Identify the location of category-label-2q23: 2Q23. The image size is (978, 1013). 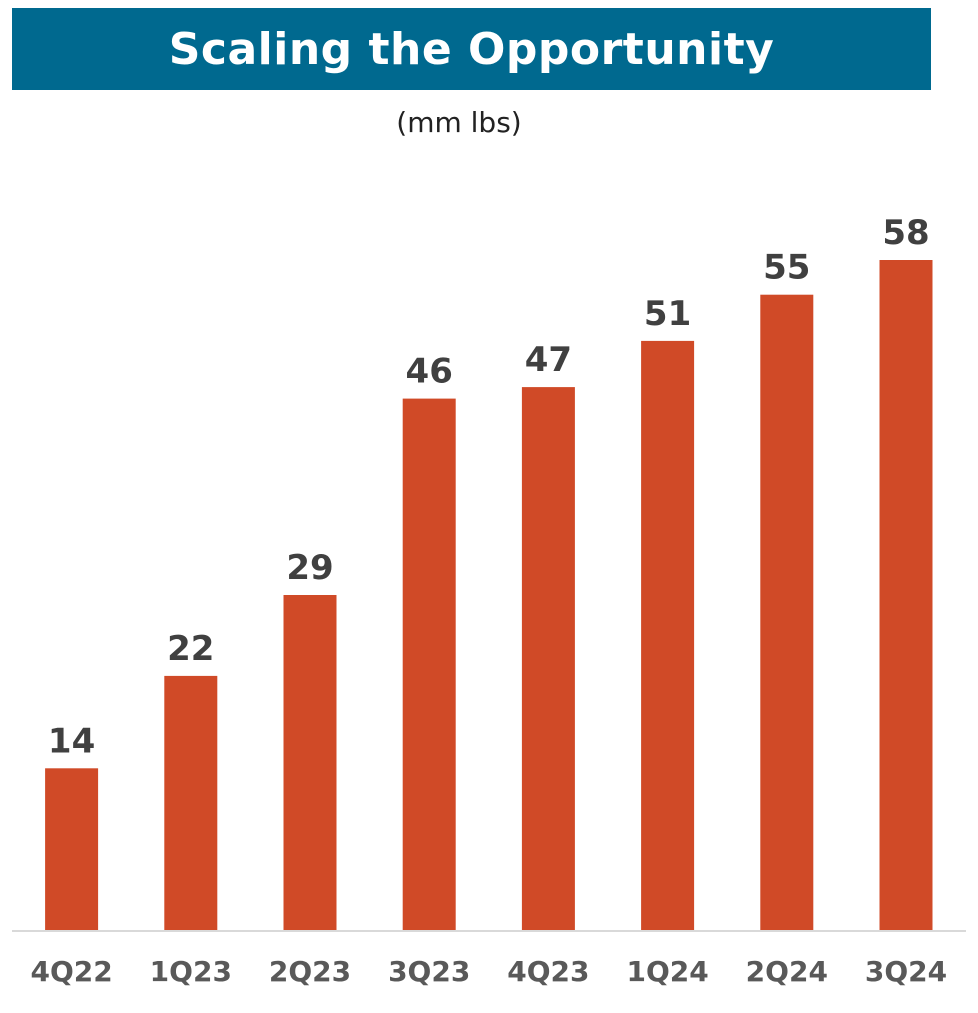
(310, 971).